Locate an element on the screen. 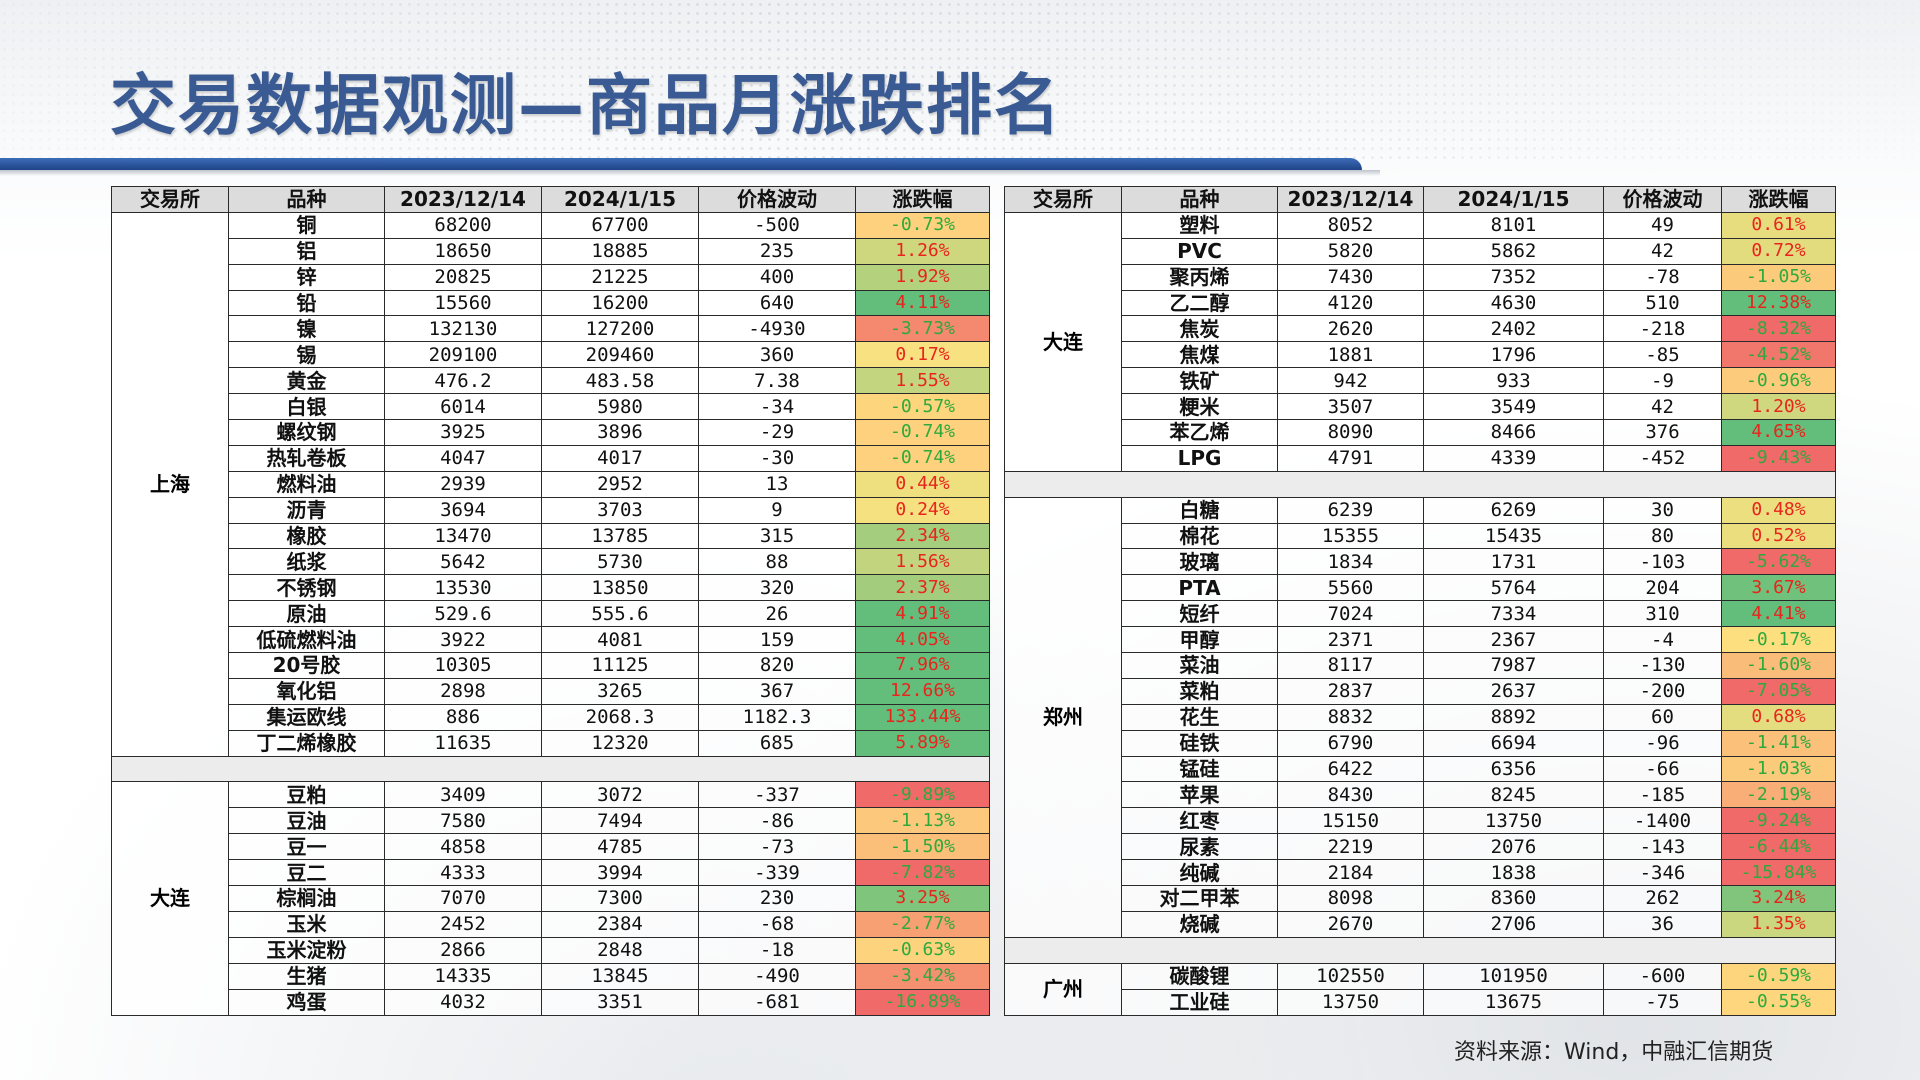  start-price-cell: 3694 is located at coordinates (463, 510).